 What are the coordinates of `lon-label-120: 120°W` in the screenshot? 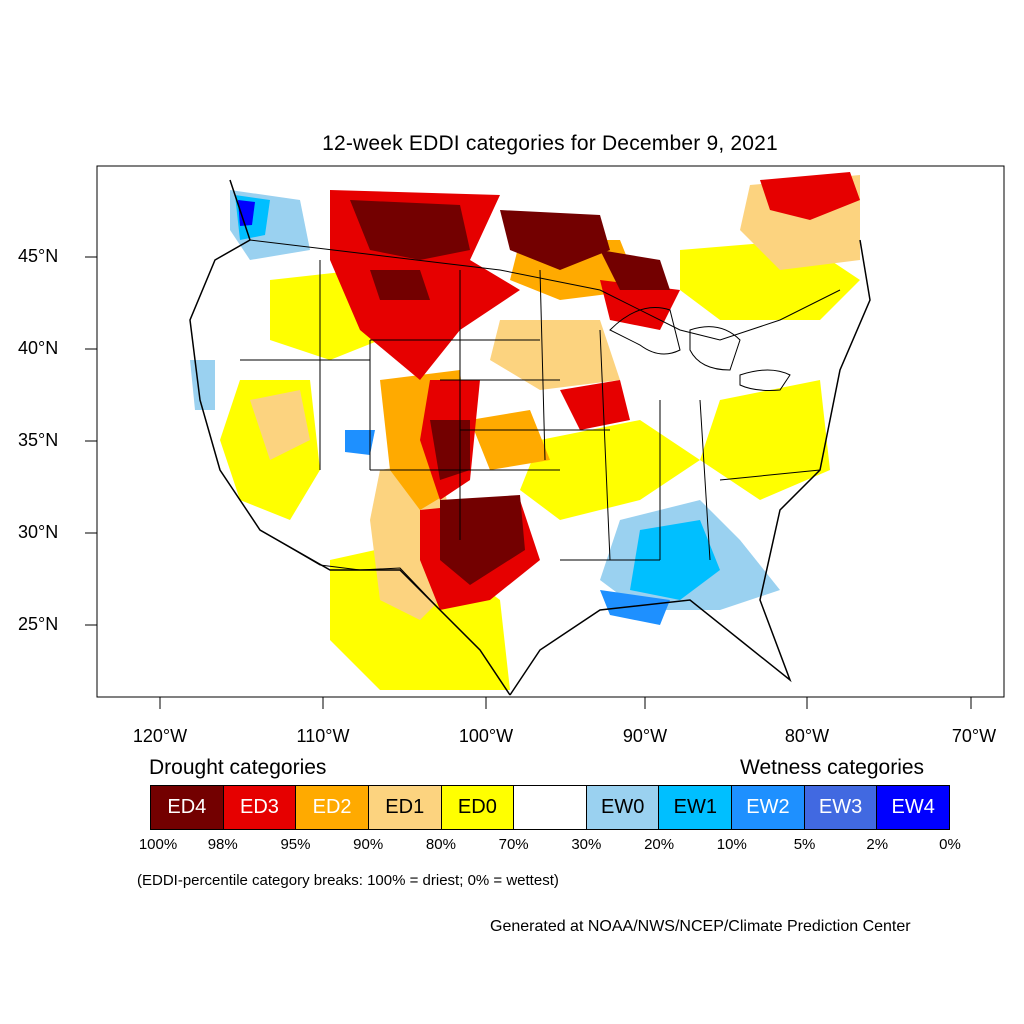 It's located at (160, 736).